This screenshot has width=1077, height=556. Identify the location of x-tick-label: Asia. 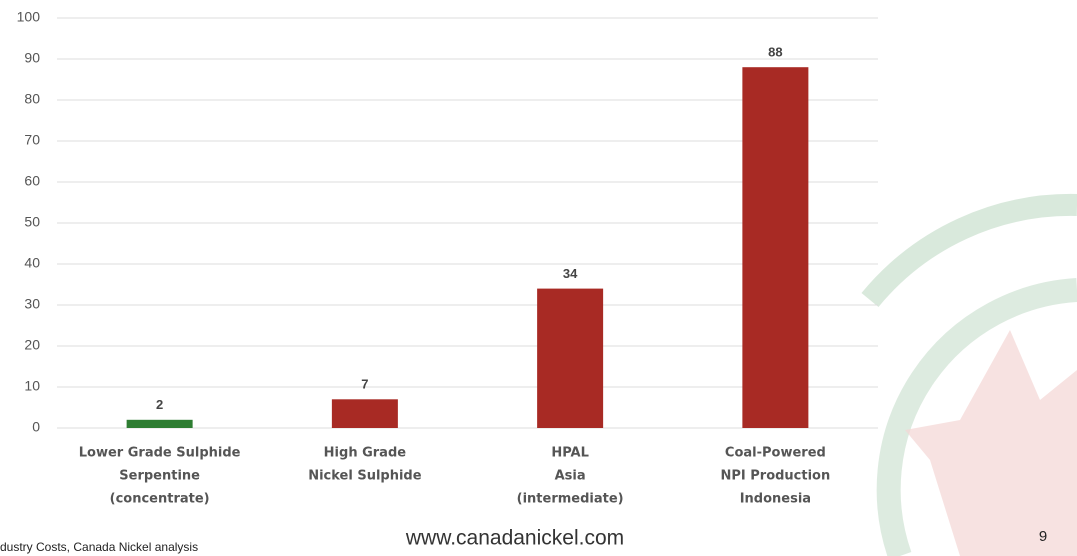
(570, 476).